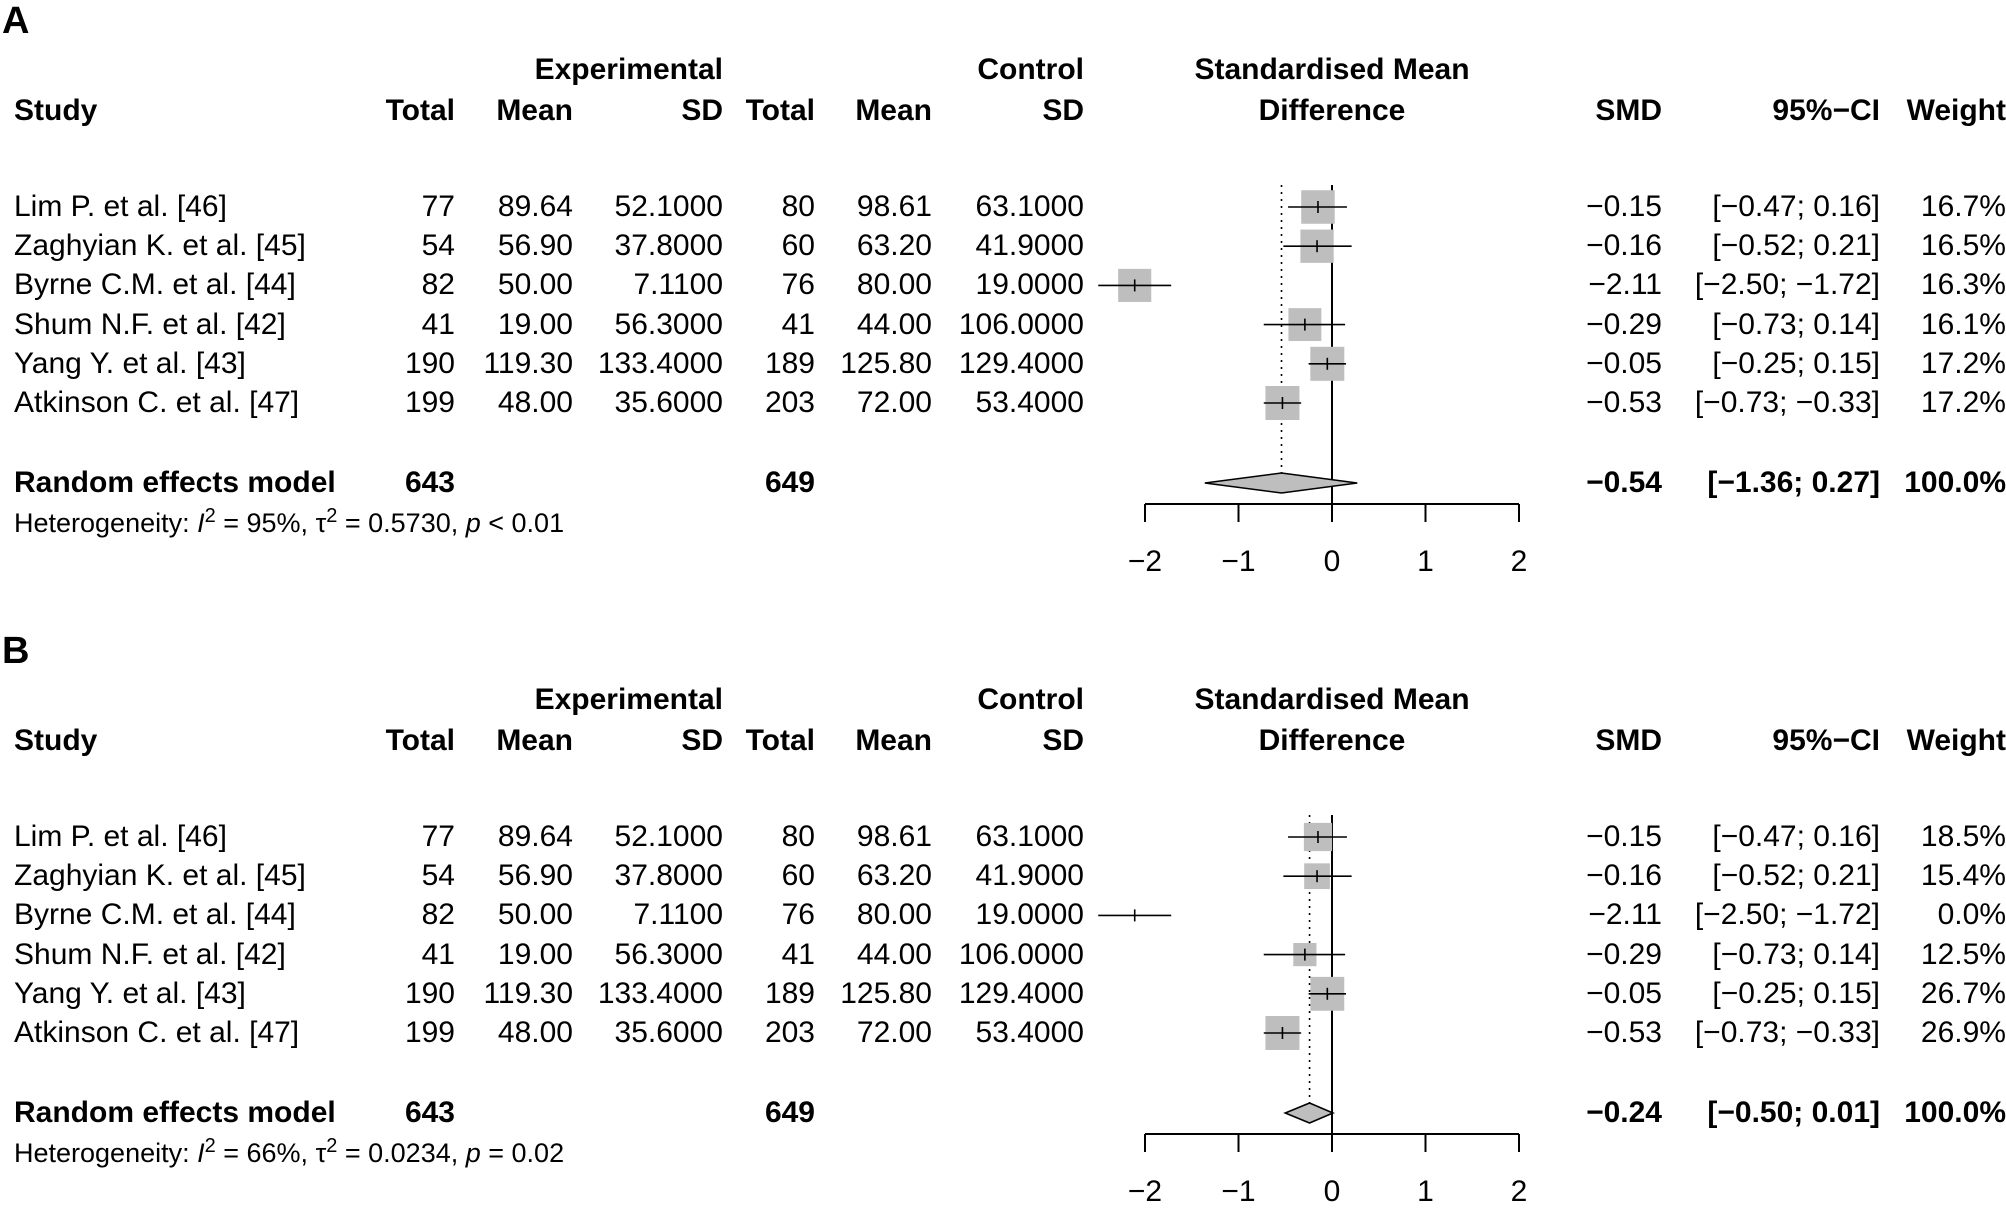 This screenshot has height=1232, width=2006. What do you see at coordinates (150, 324) in the screenshot?
I see `study-name: Shum N.F. et al. [42]` at bounding box center [150, 324].